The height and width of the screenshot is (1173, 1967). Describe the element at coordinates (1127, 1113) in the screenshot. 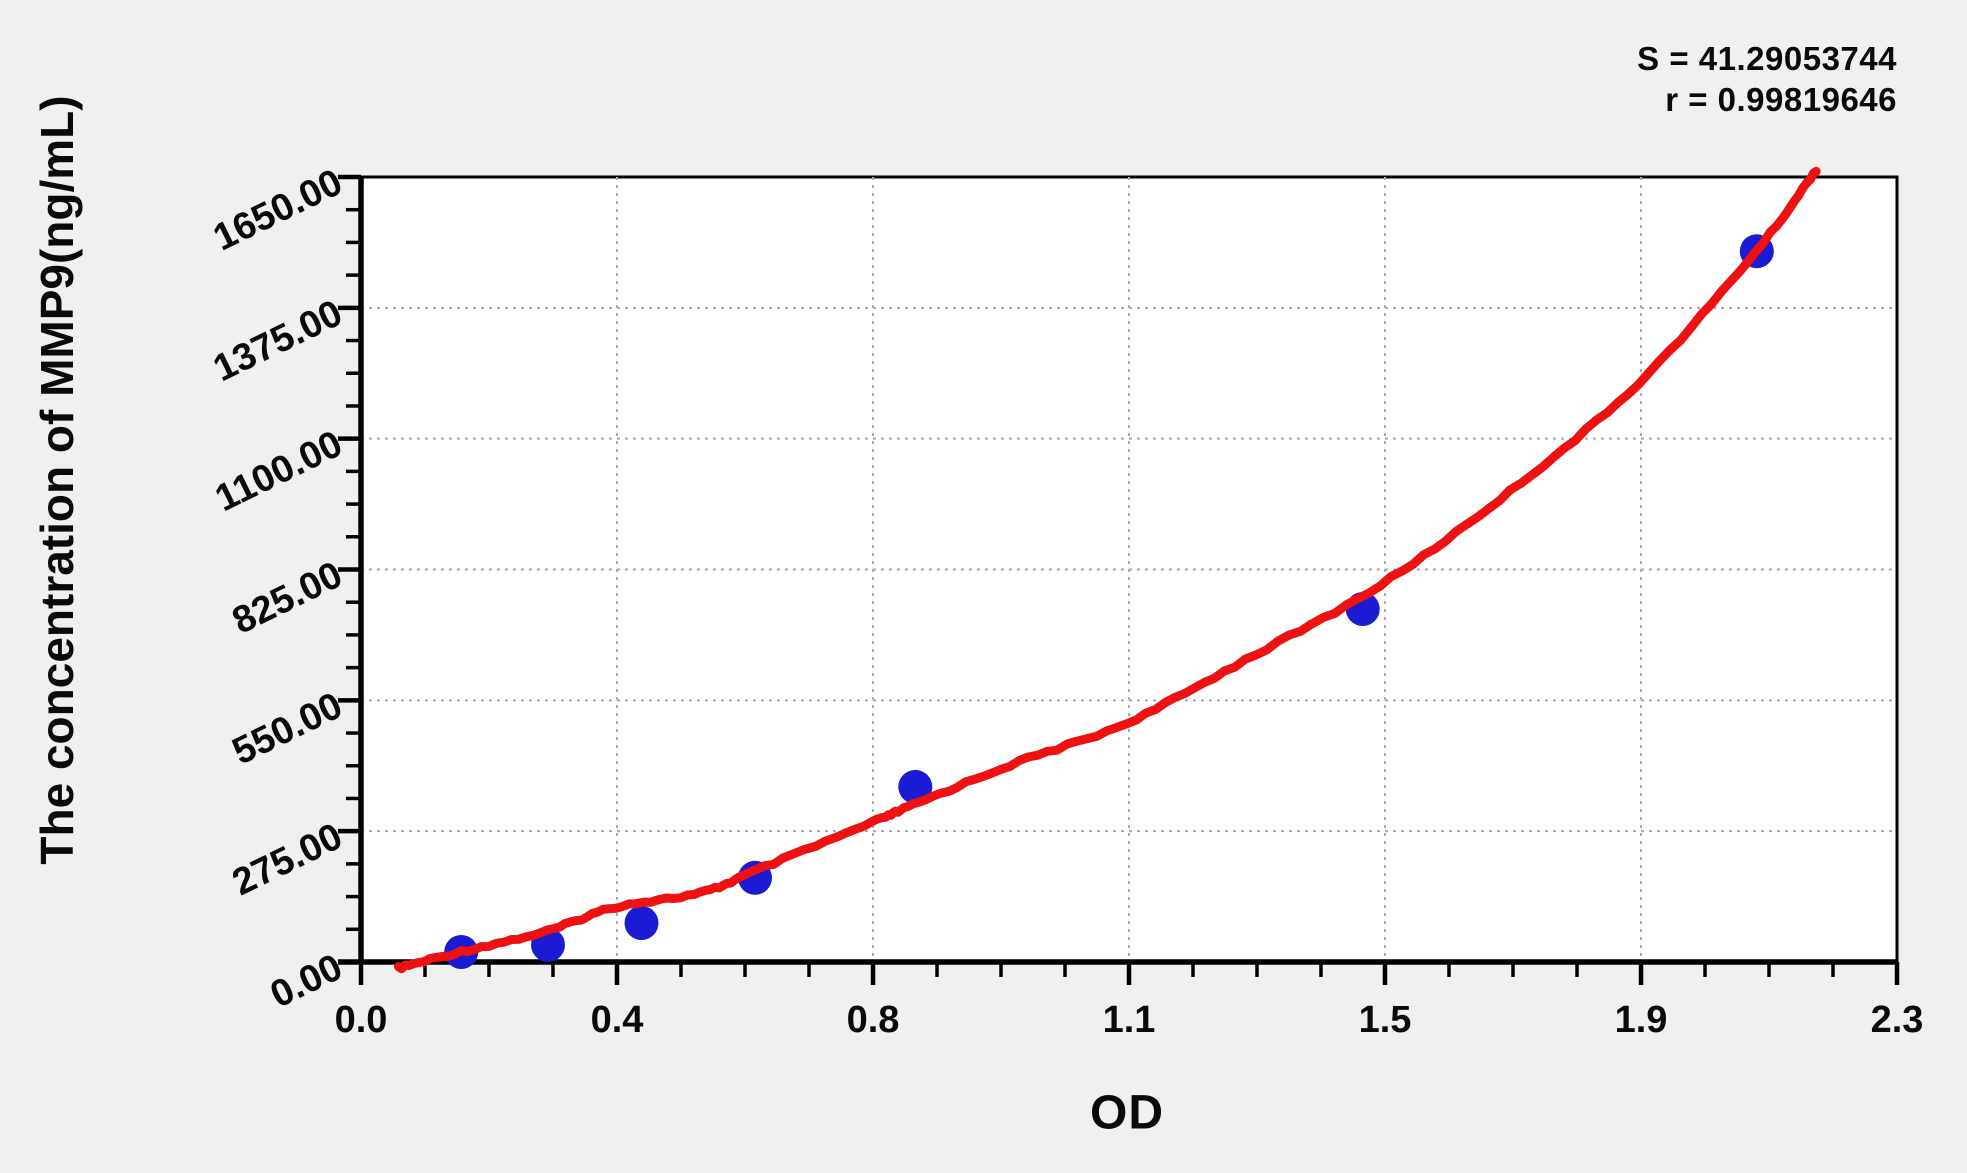

I see `x-axis-title: OD` at that location.